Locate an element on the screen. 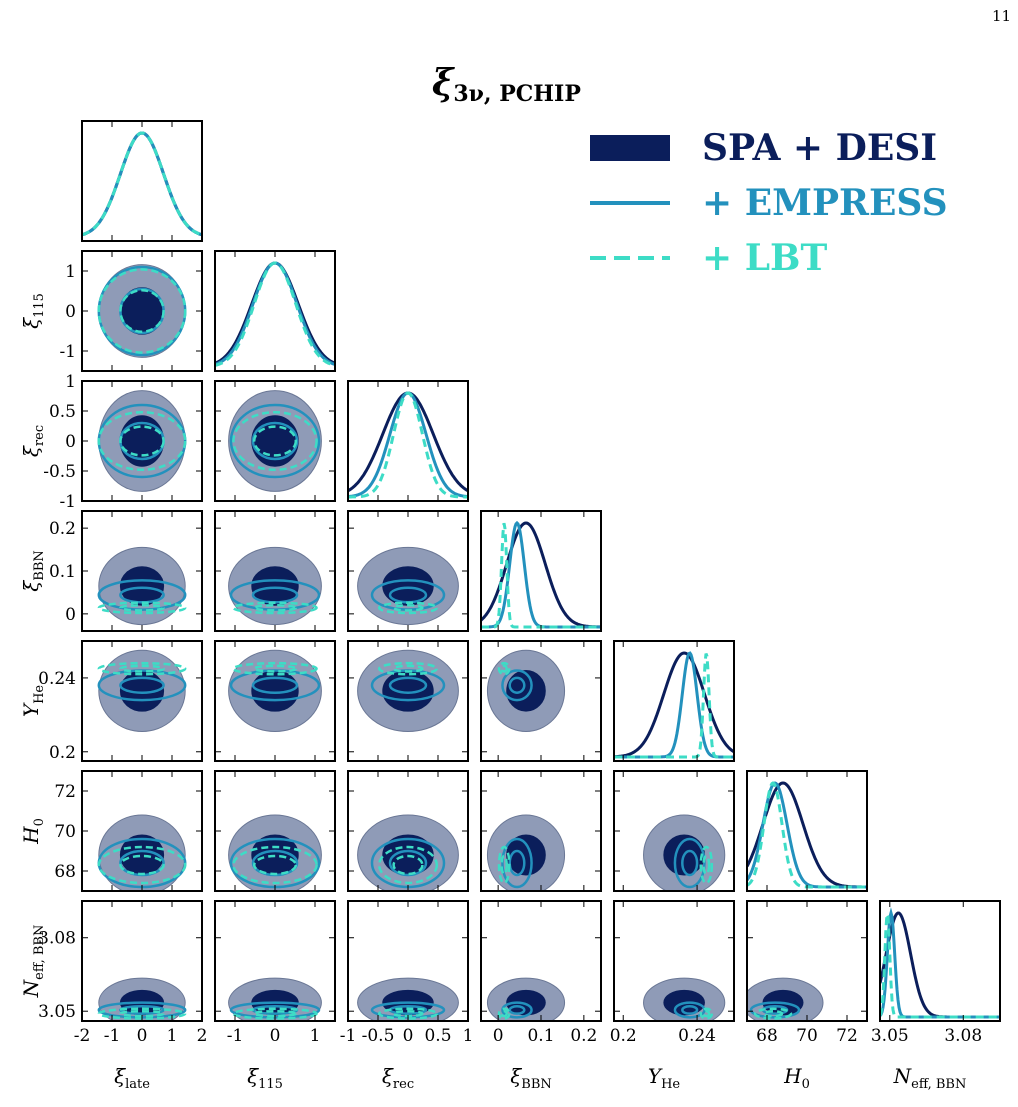  x-tick-label: -2 is located at coordinates (82, 1036).